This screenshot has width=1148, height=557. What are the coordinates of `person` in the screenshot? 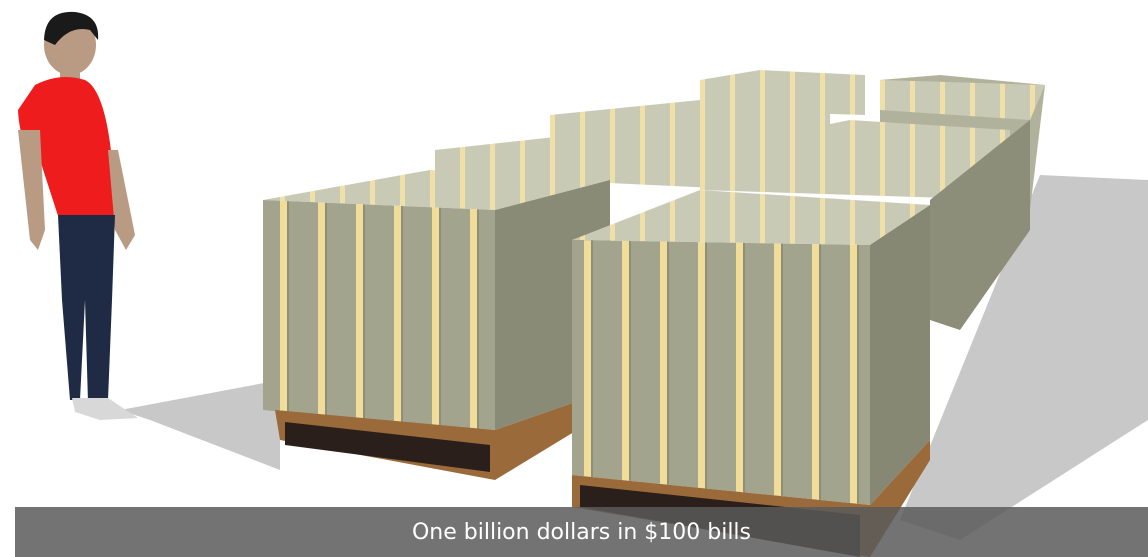 It's located at (78, 215).